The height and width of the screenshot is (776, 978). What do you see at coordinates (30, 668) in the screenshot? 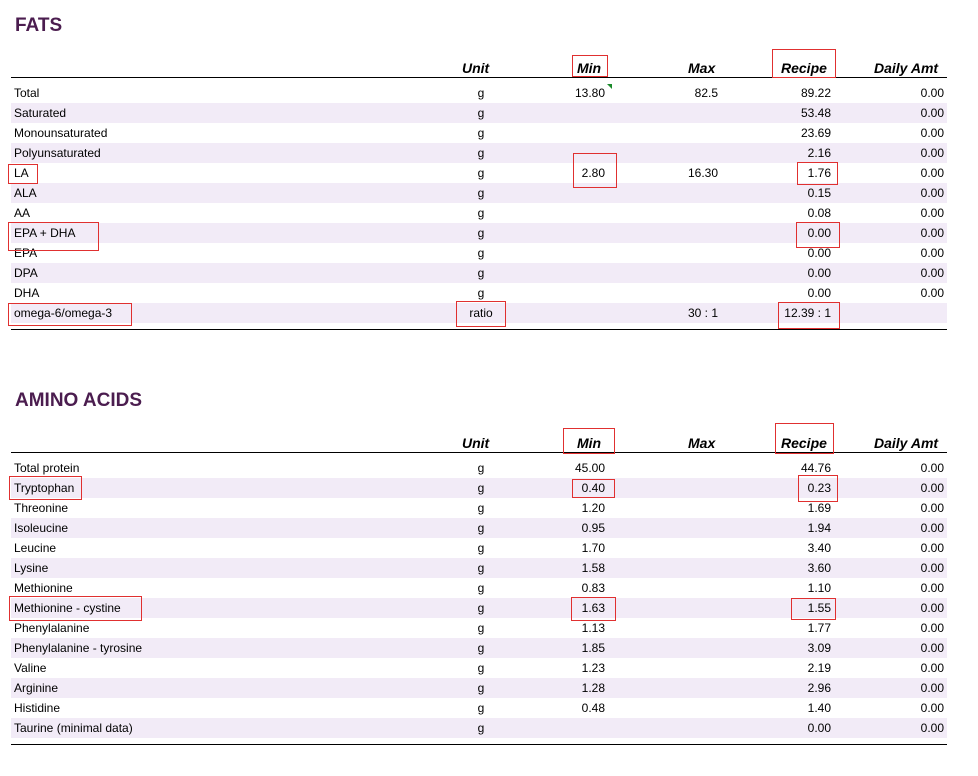
I see `cell-name: Valine` at bounding box center [30, 668].